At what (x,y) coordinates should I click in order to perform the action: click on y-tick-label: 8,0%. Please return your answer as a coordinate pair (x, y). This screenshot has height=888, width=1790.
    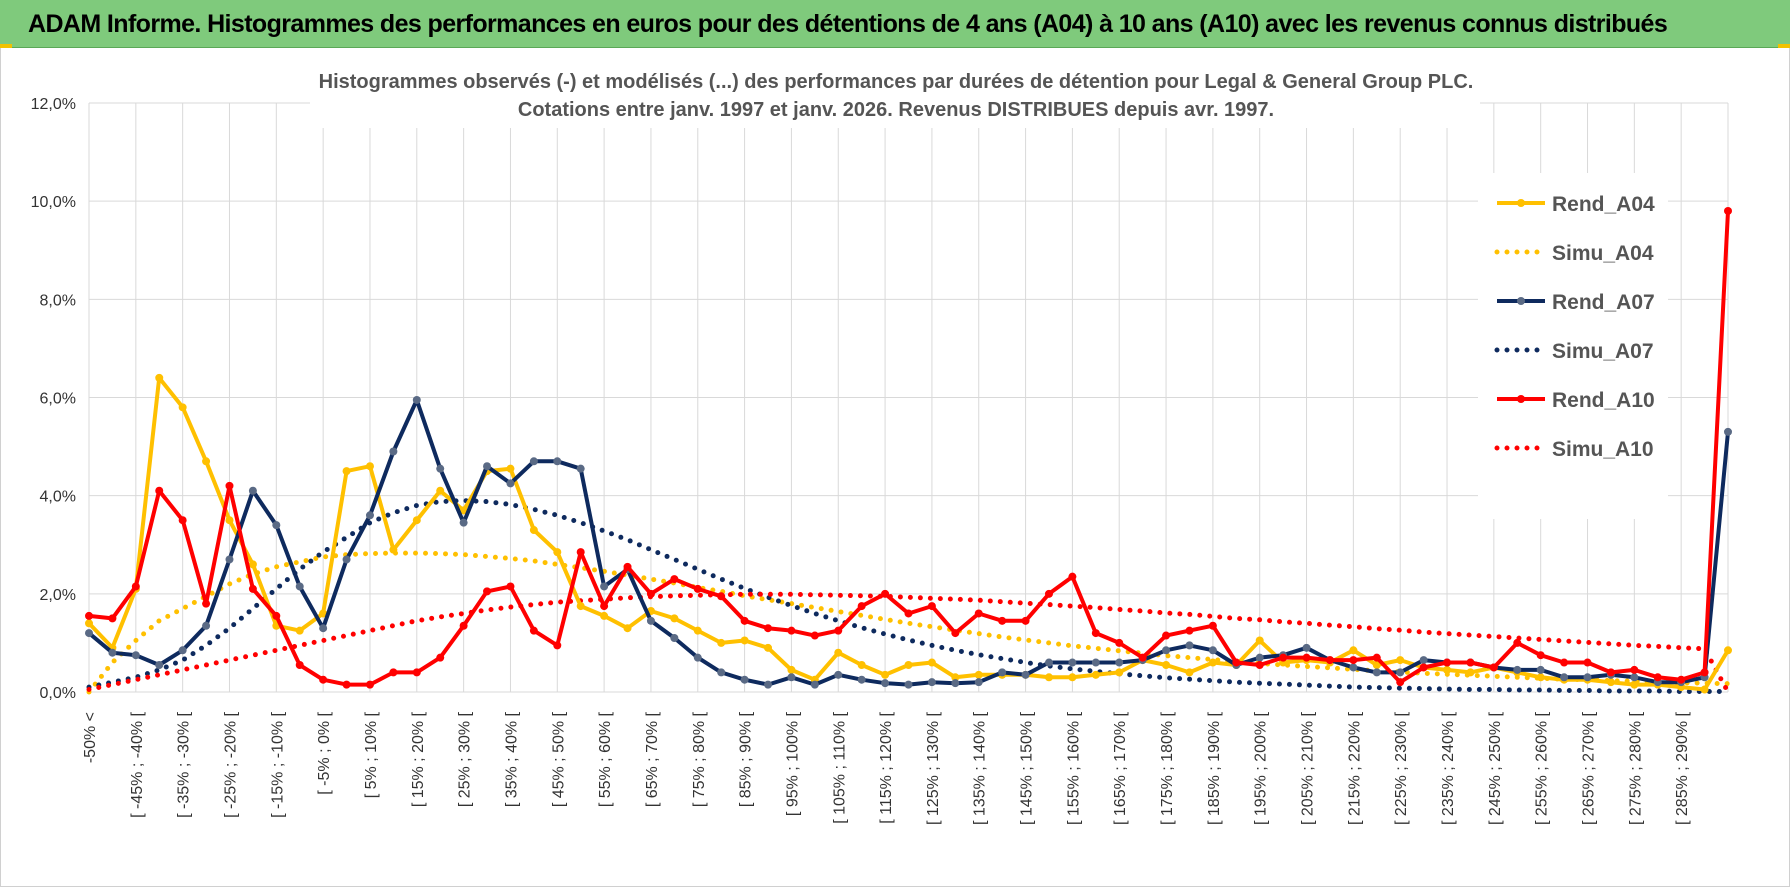
    Looking at the image, I should click on (58, 300).